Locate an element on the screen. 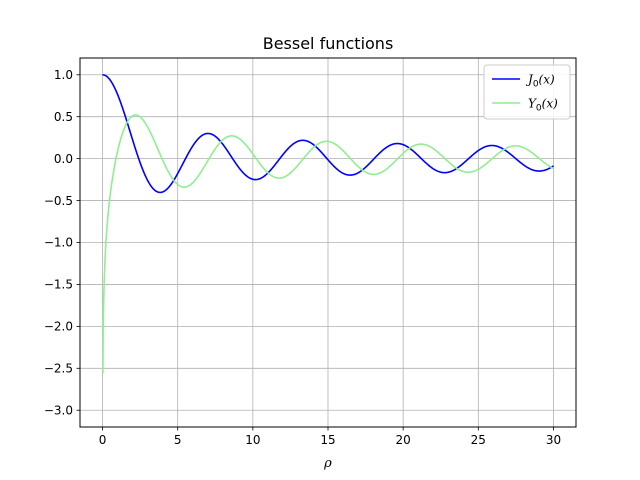 The image size is (640, 480). y-tick-label: −1.0 is located at coordinates (58, 243).